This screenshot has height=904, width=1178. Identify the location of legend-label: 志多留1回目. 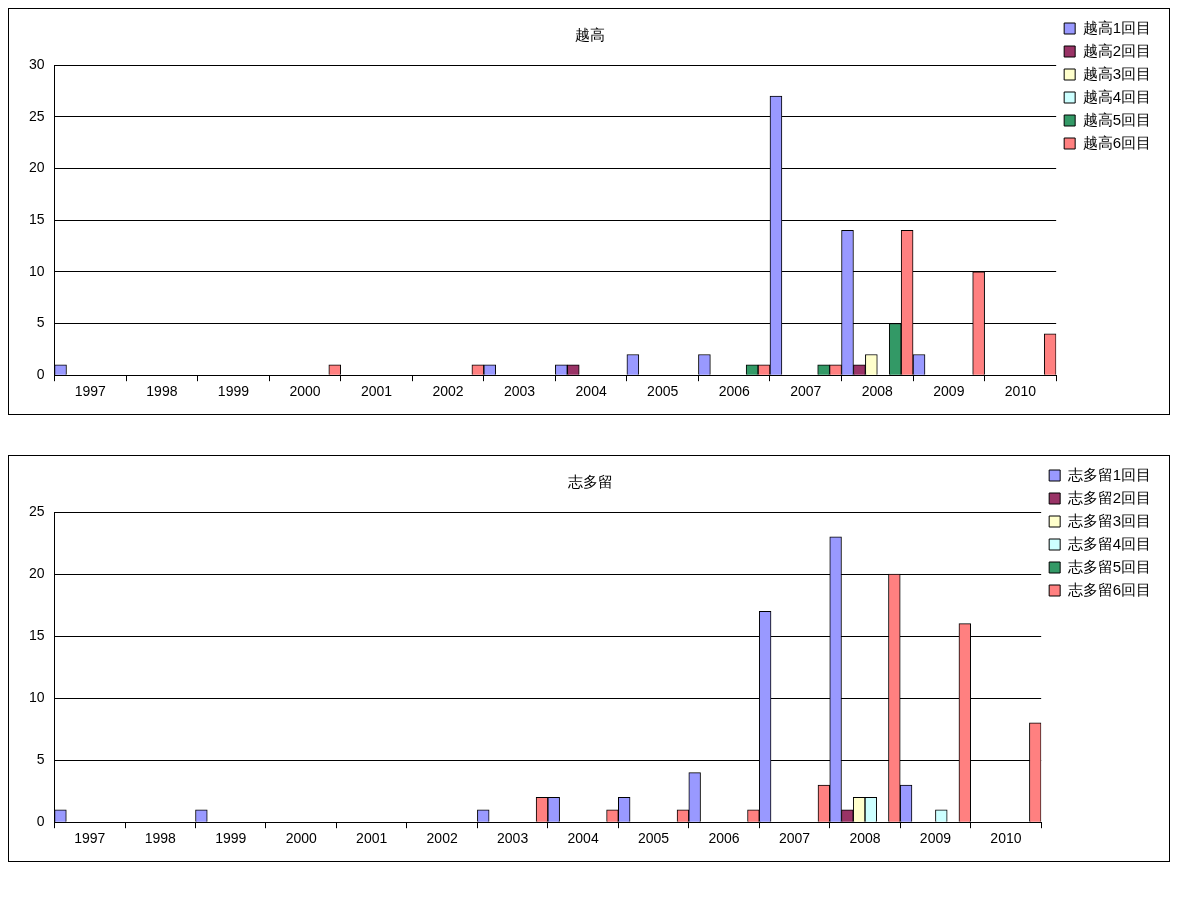
(1109, 474).